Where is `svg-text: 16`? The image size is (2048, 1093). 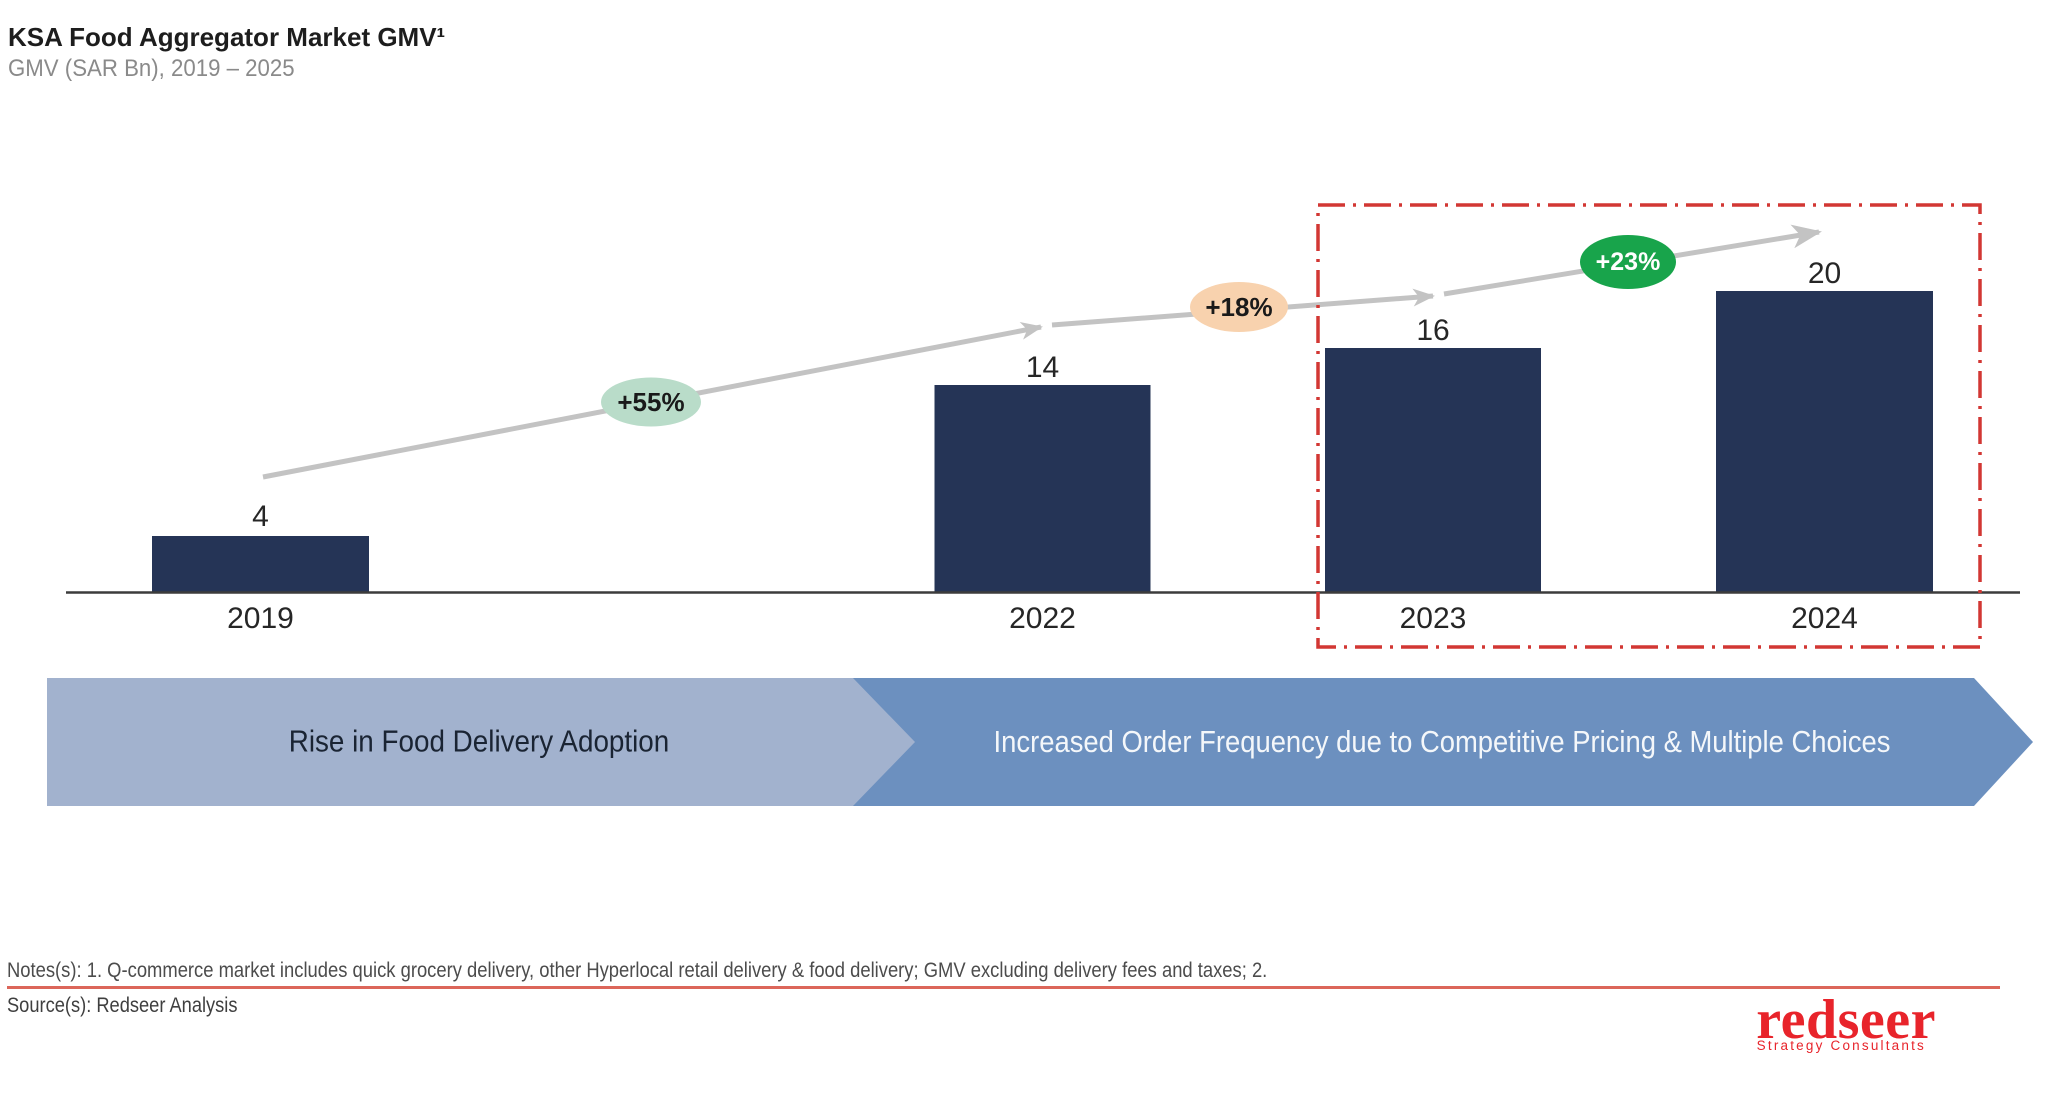 svg-text: 16 is located at coordinates (1432, 330).